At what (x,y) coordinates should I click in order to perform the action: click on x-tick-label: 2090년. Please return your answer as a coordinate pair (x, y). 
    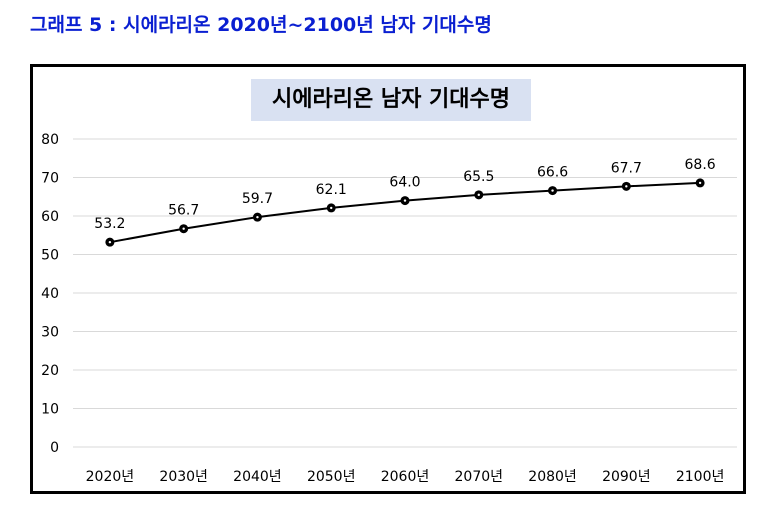
    Looking at the image, I should click on (626, 477).